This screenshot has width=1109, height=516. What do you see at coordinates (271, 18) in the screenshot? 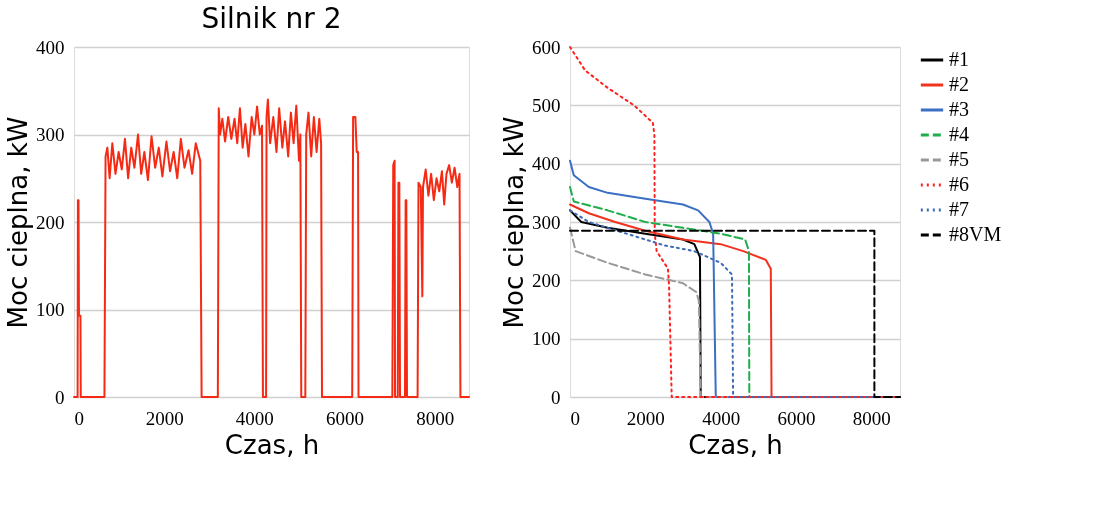
I see `chart-title: Silnik nr 2` at bounding box center [271, 18].